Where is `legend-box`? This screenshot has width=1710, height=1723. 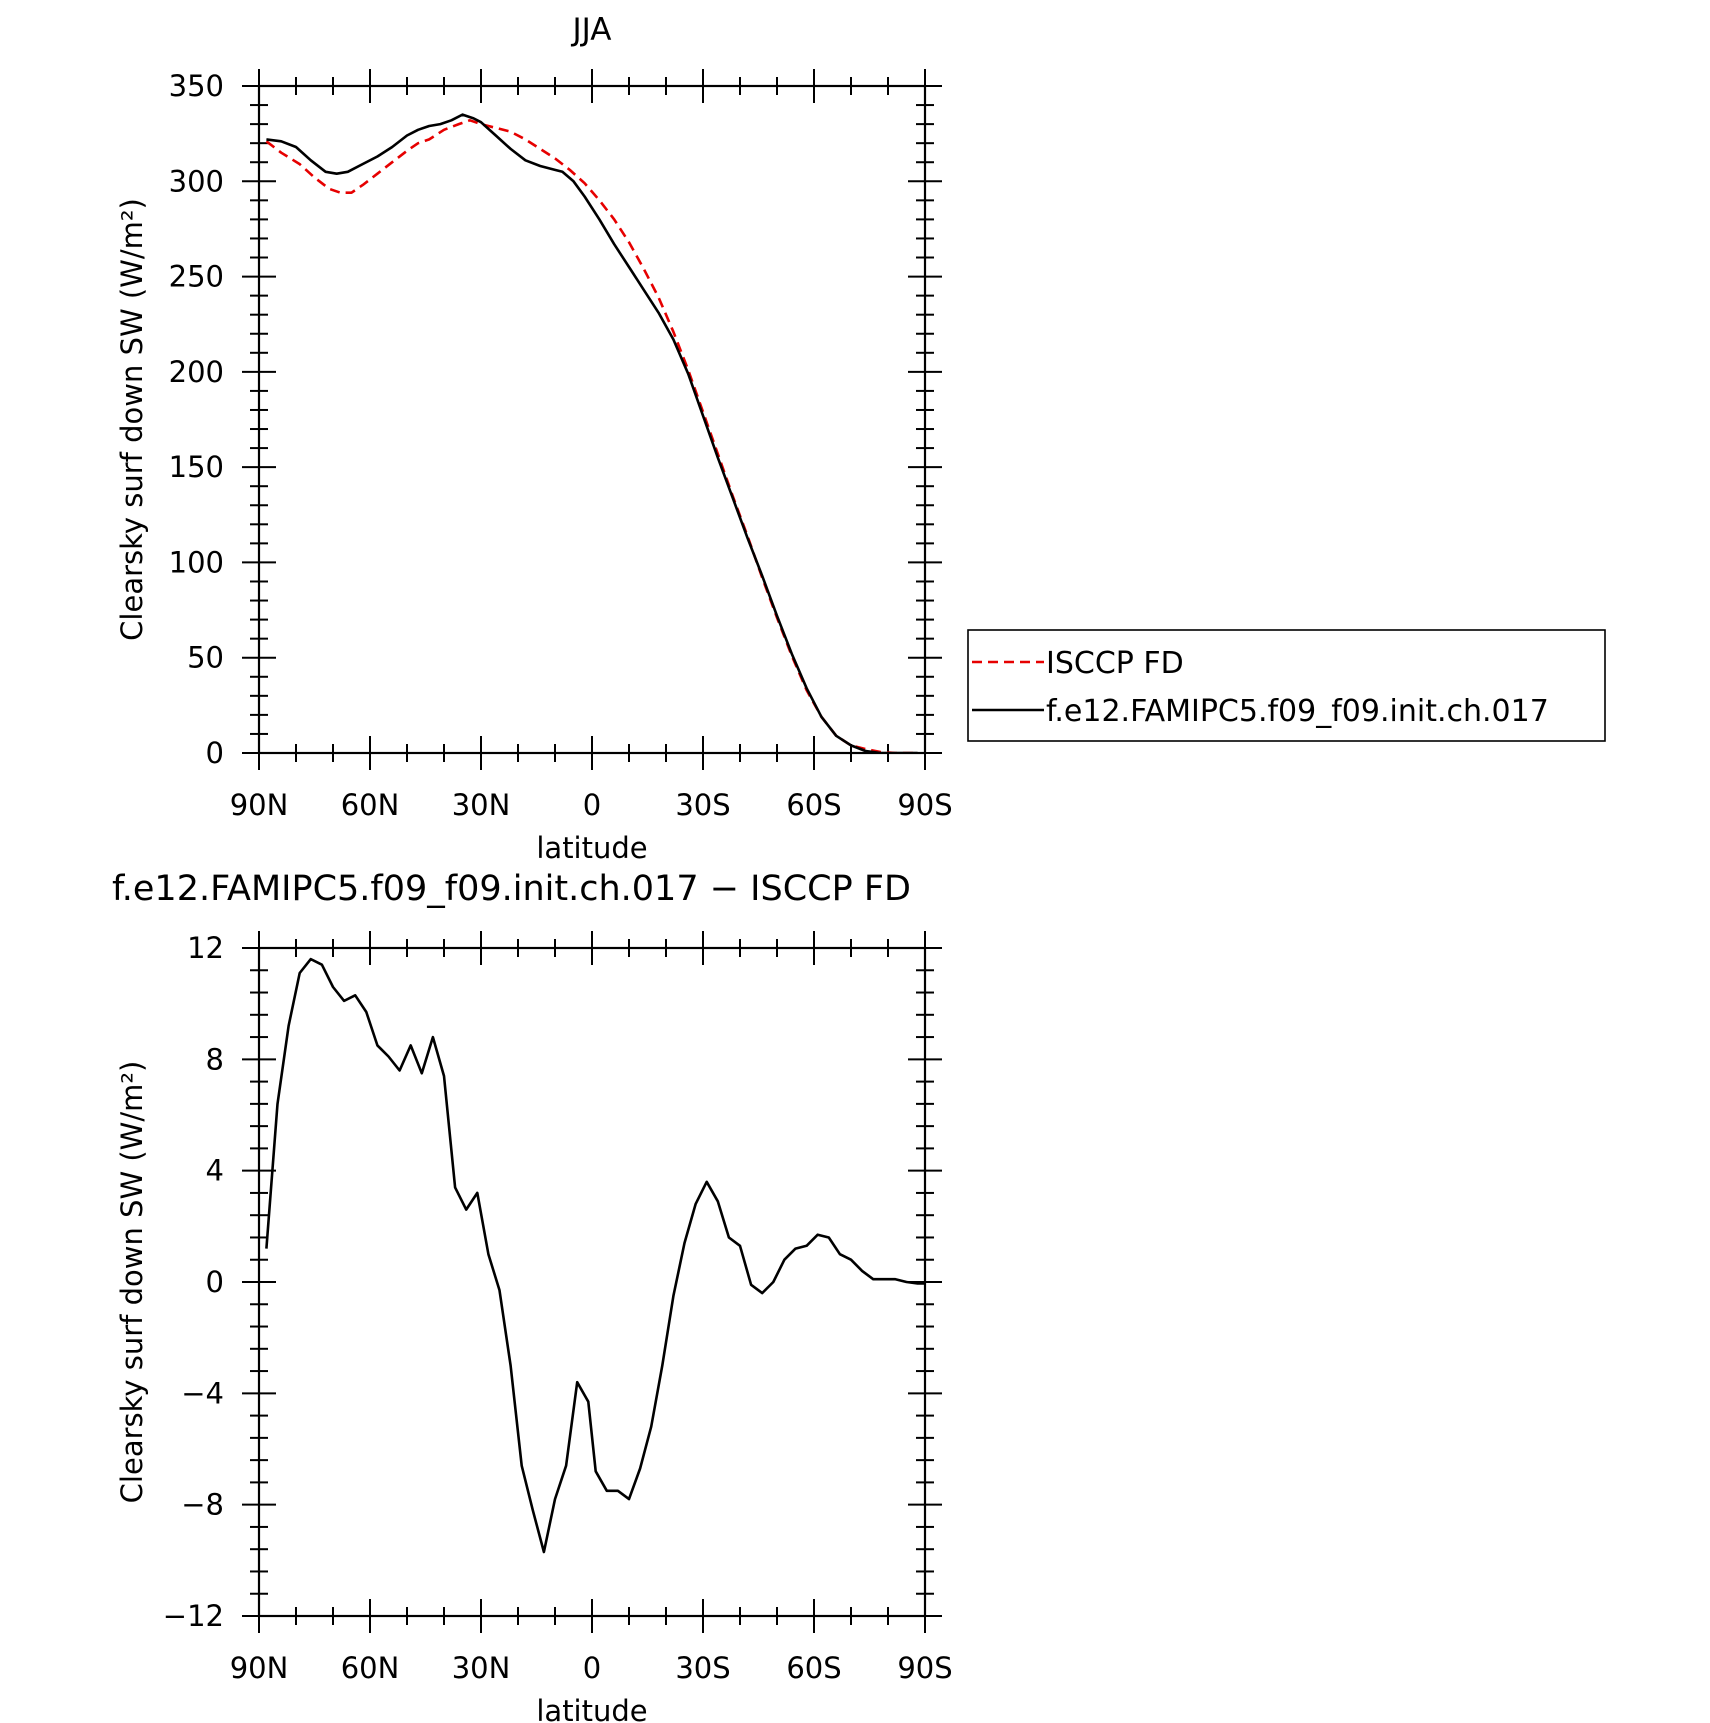
legend-box is located at coordinates (1286, 685).